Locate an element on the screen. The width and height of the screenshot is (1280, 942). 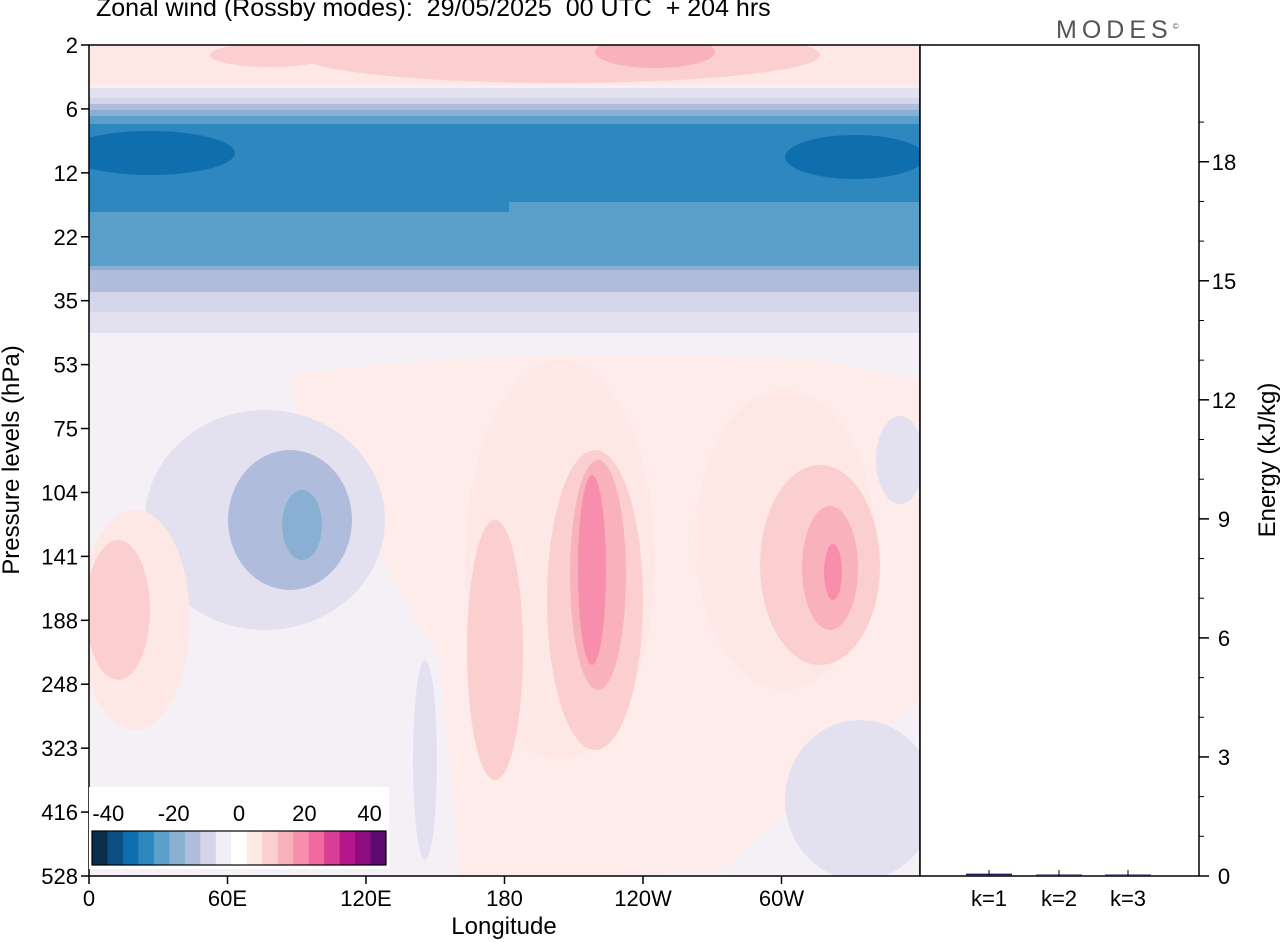
energy-tick-label: 12 is located at coordinates (1224, 400).